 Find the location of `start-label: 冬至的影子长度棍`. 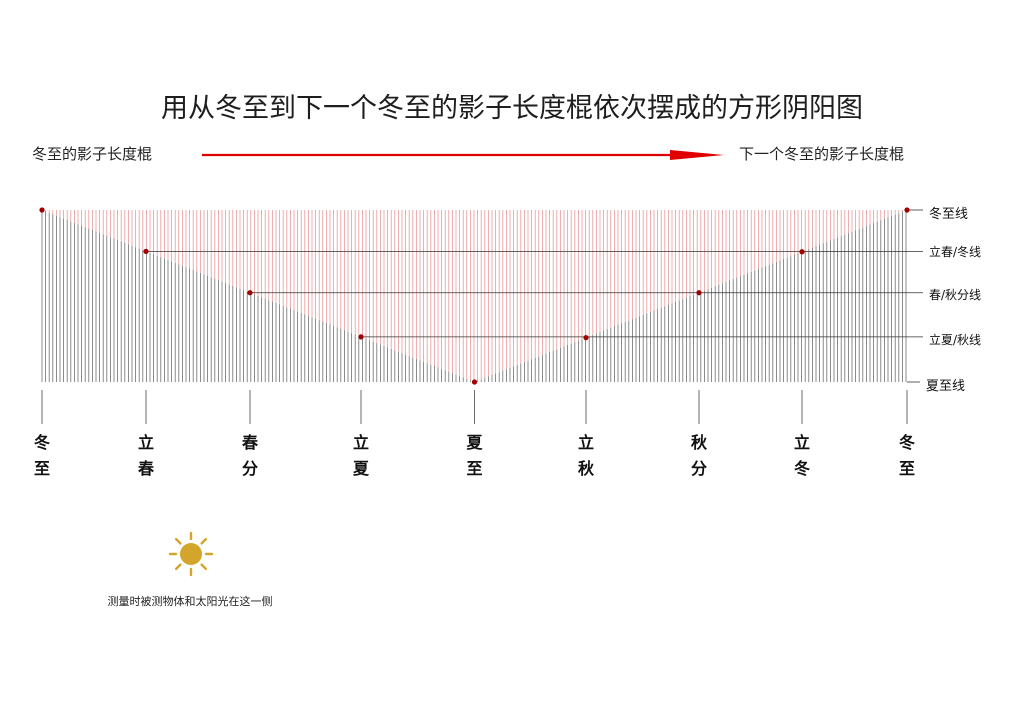

start-label: 冬至的影子长度棍 is located at coordinates (92, 154).